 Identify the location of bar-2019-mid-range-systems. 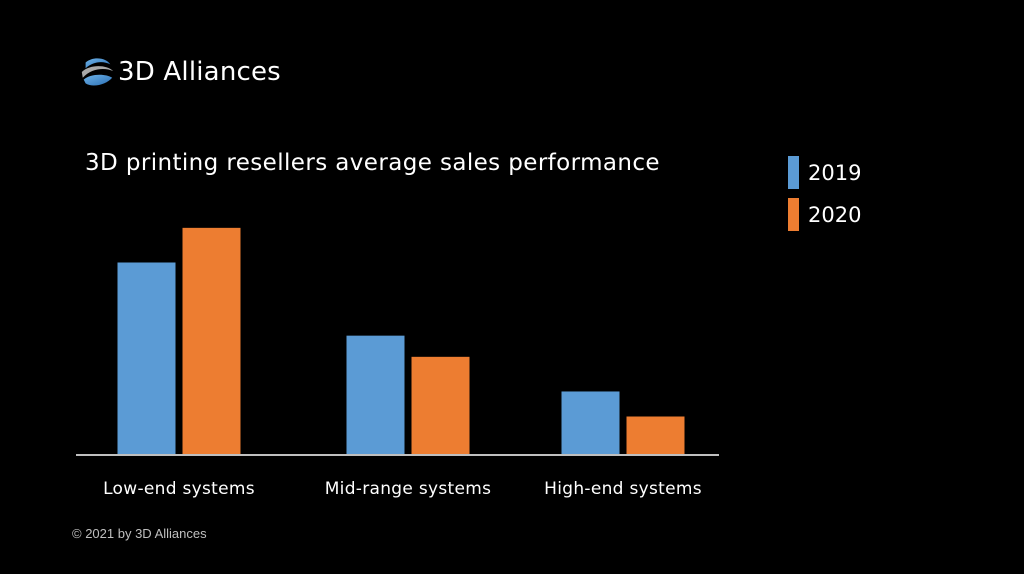
(375, 395).